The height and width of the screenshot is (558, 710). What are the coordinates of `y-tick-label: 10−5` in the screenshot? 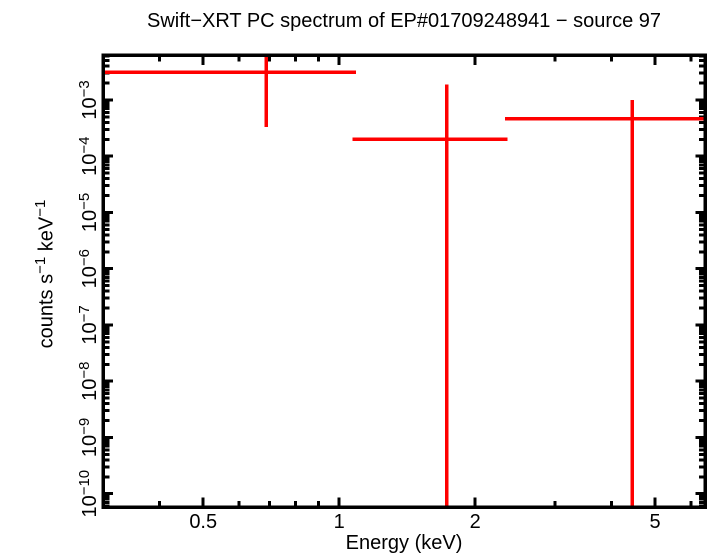 It's located at (88, 212).